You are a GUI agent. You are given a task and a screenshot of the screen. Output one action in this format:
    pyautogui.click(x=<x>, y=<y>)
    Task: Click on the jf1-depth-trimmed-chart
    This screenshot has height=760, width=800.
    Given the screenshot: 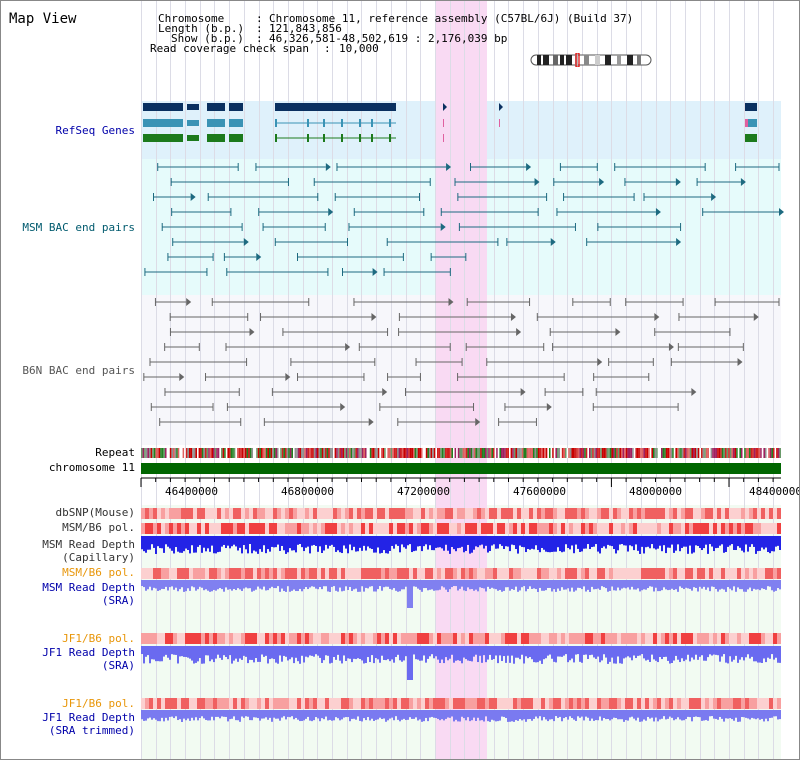 What is the action you would take?
    pyautogui.click(x=461, y=723)
    